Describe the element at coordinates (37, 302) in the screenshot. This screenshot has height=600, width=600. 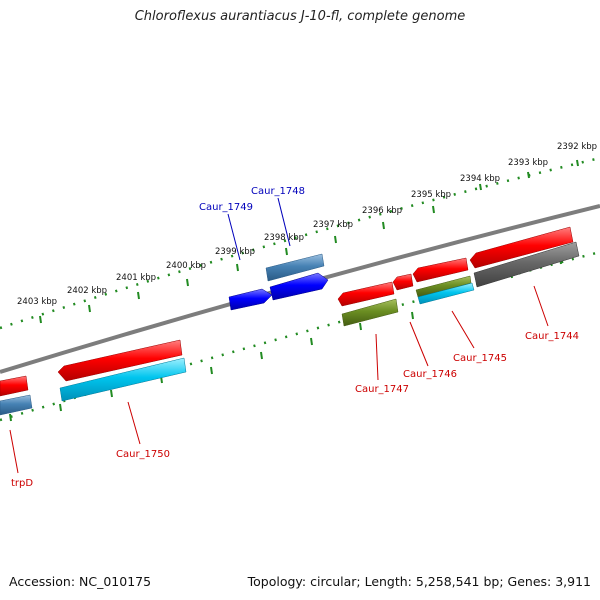
I see `scale-label: 2403 kbp` at that location.